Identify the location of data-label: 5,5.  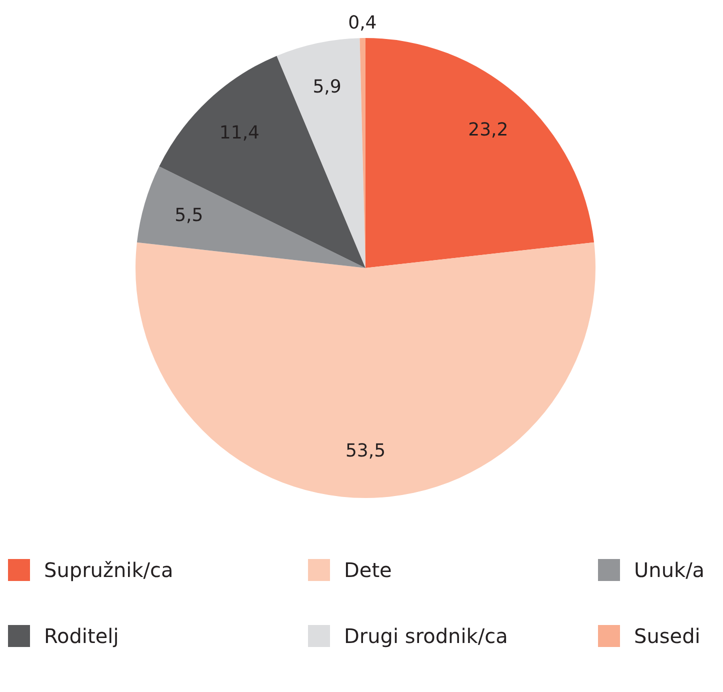
(189, 215).